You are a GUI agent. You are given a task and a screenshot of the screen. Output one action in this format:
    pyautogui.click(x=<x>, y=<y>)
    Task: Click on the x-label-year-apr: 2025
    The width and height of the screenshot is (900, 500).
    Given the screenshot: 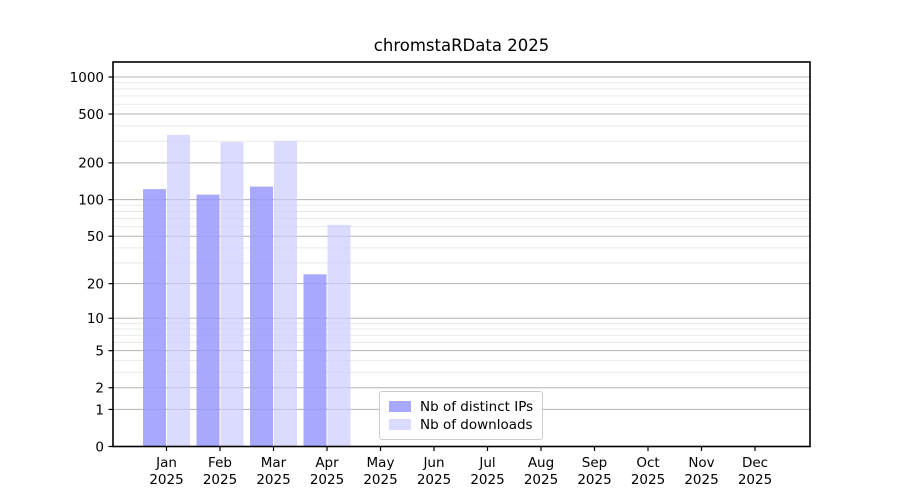 What is the action you would take?
    pyautogui.click(x=327, y=480)
    